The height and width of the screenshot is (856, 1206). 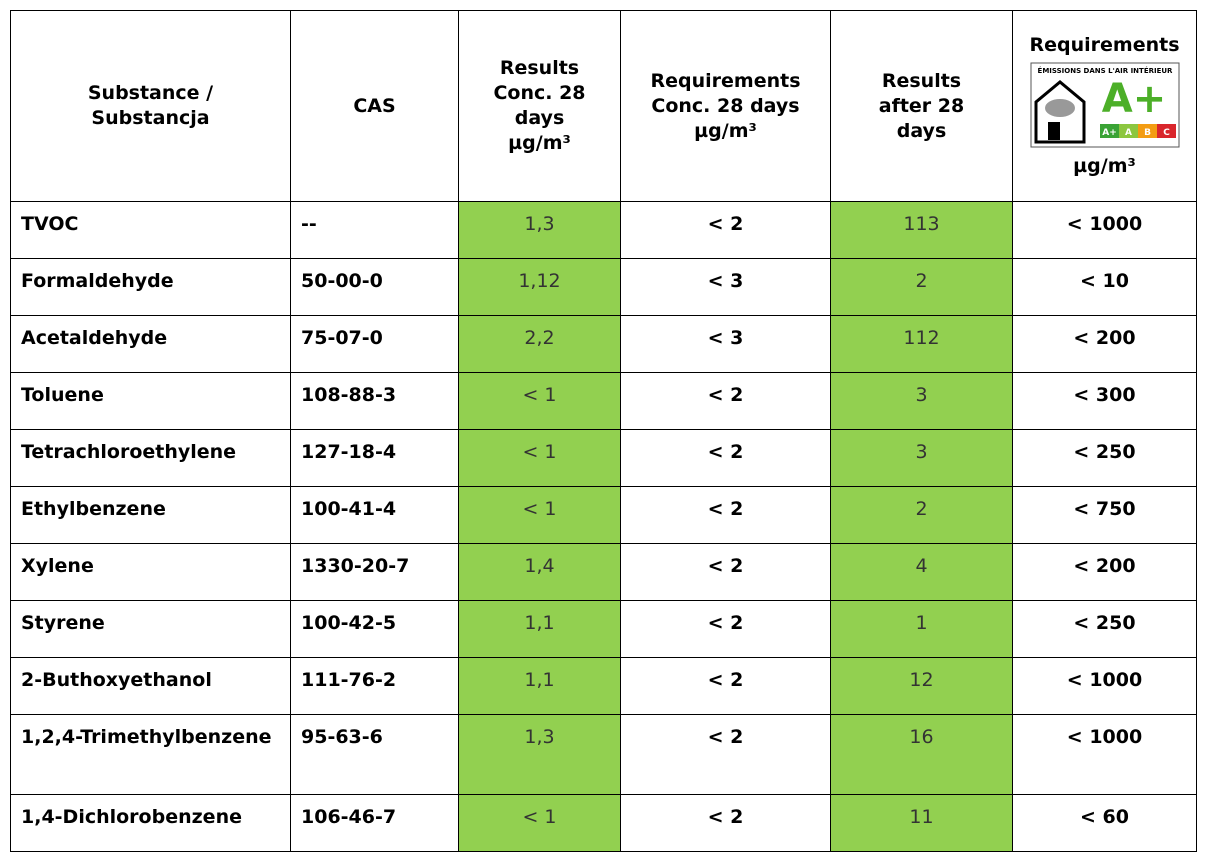 I want to click on value-cell: 16, so click(x=921, y=754).